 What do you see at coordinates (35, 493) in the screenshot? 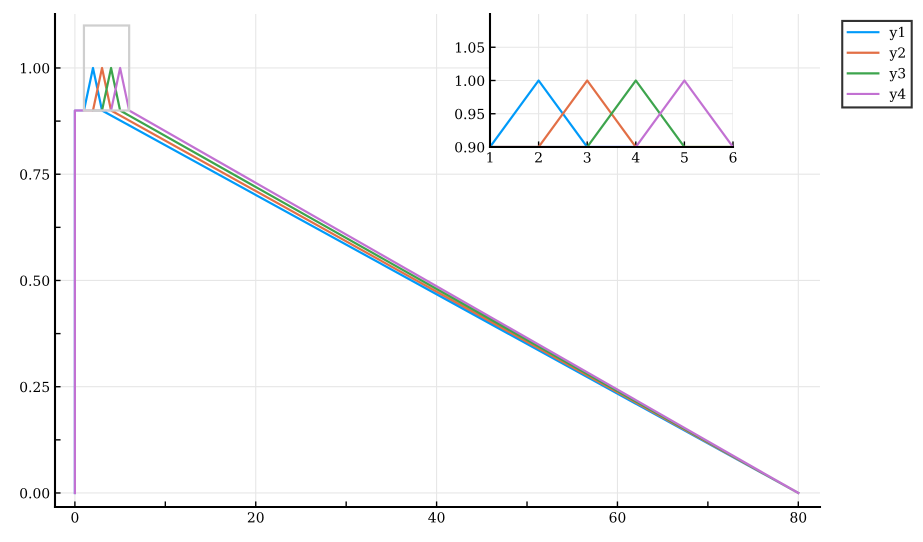
I see `y-tick-label: 0.00` at bounding box center [35, 493].